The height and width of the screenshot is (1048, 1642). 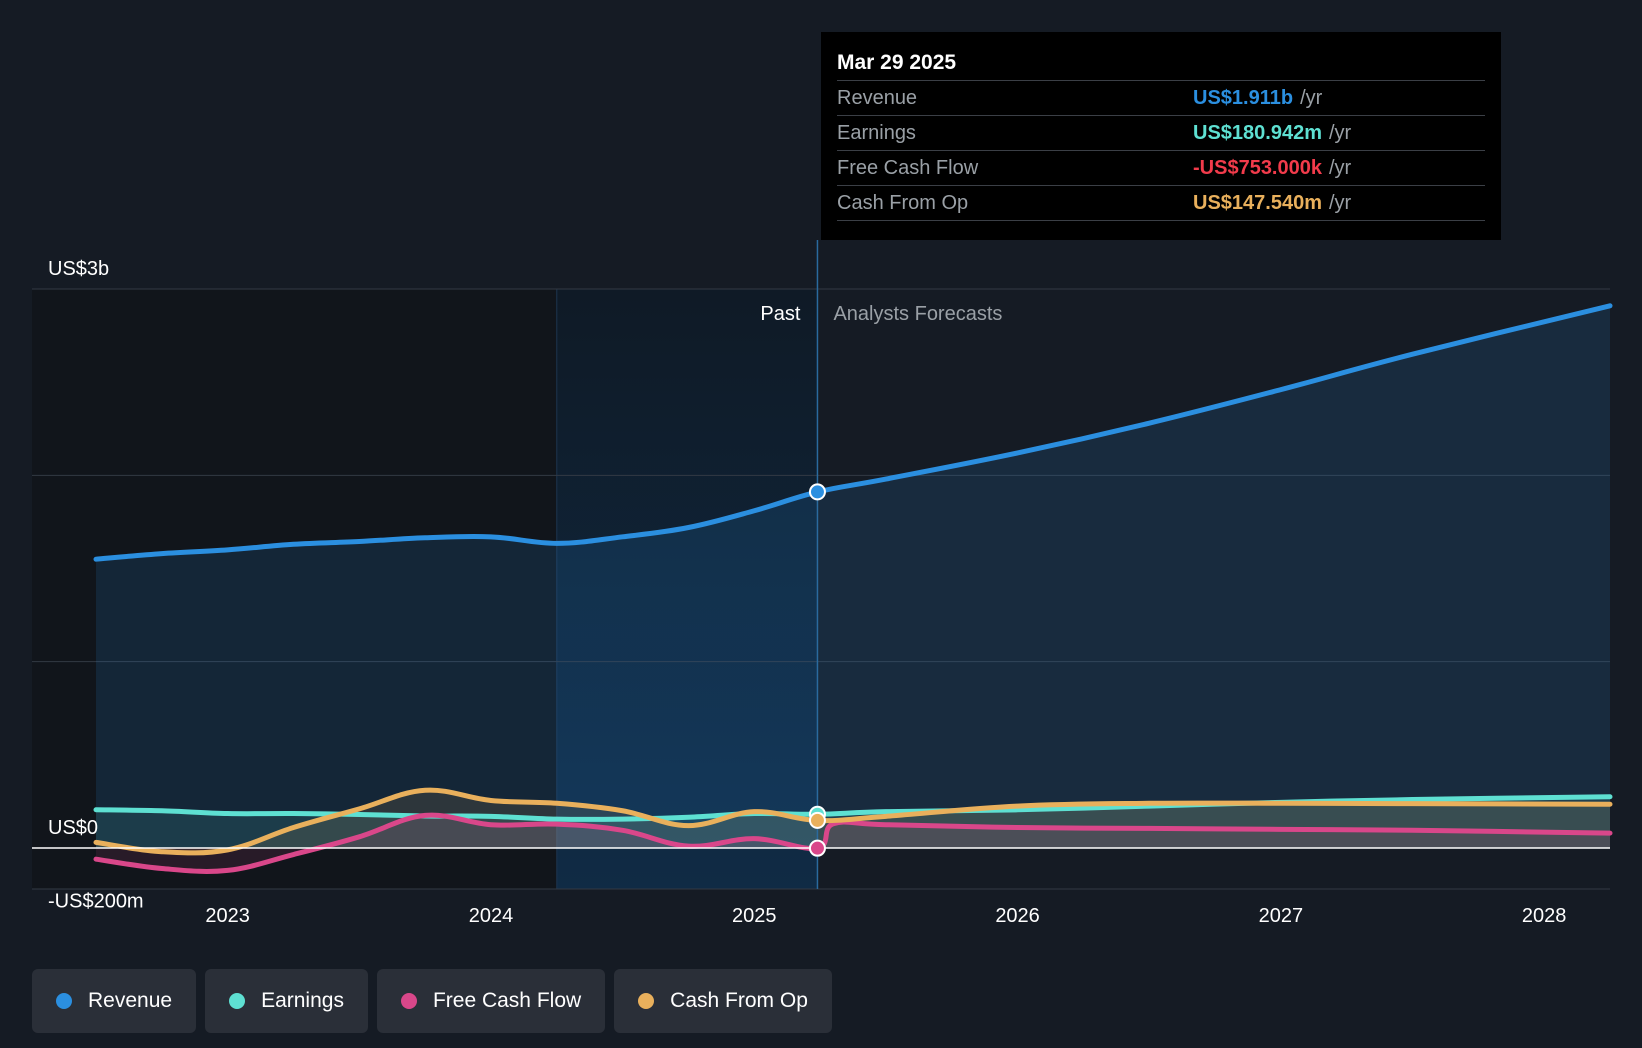 What do you see at coordinates (227, 916) in the screenshot?
I see `x-tick-label: 2023` at bounding box center [227, 916].